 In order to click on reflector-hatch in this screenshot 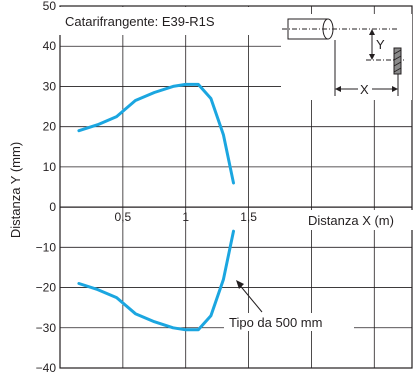, I will do `click(397, 61)`.